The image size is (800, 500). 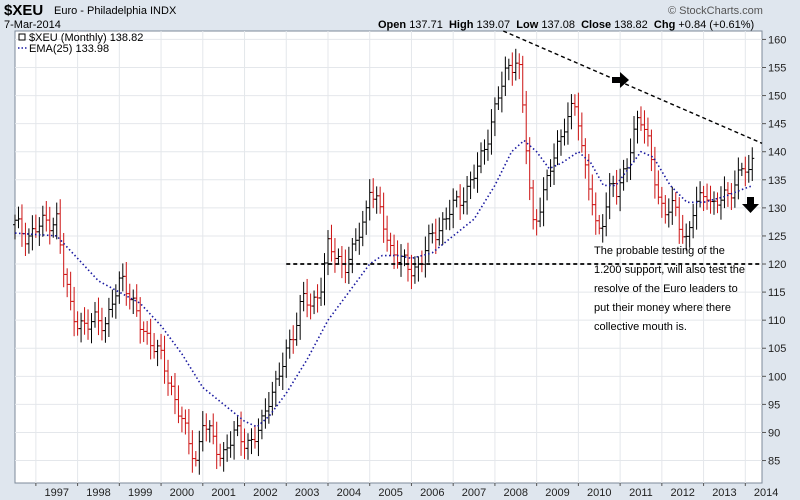 I want to click on x-tick-label: 2001, so click(x=223, y=493).